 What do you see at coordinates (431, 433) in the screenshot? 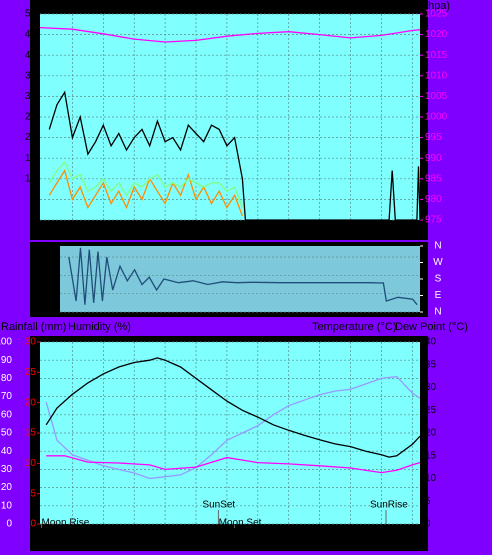
I see `y2-tick-label: 20` at bounding box center [431, 433].